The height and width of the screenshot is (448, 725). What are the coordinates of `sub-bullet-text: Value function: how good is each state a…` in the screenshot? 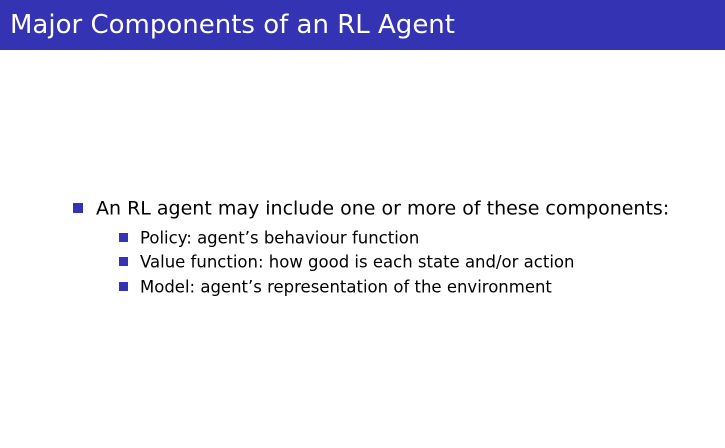 It's located at (357, 262).